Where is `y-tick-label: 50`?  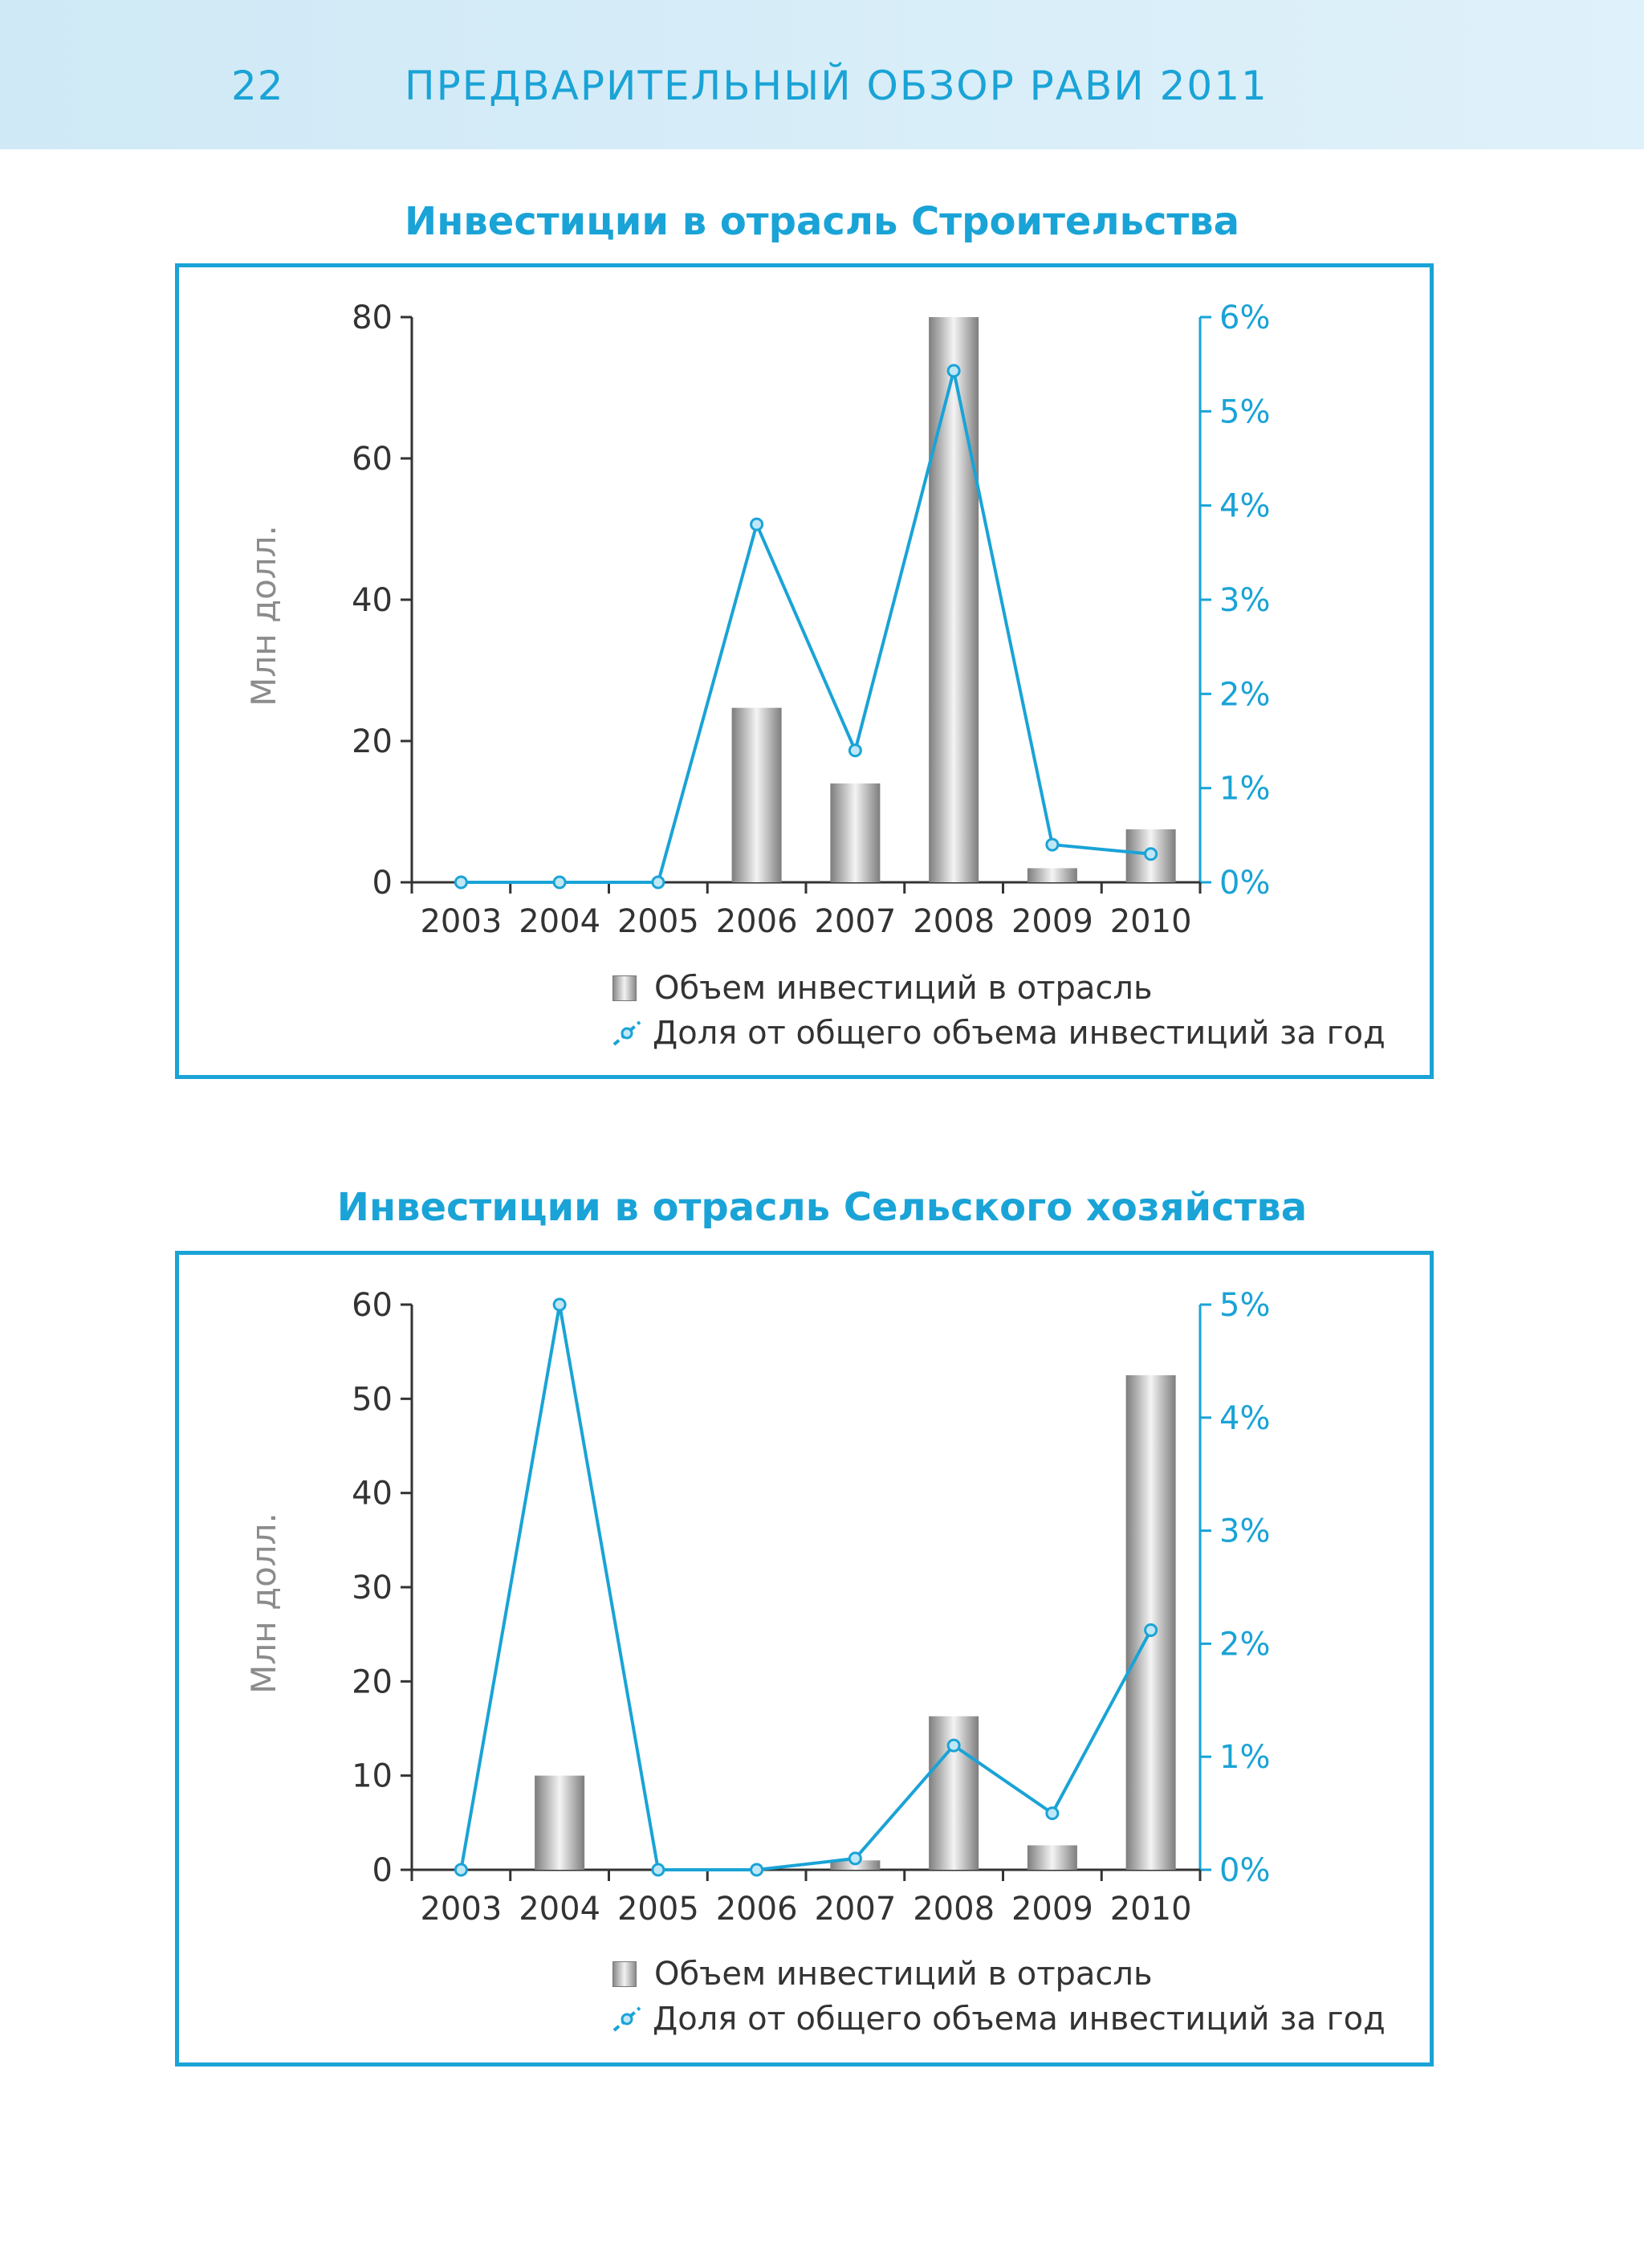 y-tick-label: 50 is located at coordinates (372, 1399).